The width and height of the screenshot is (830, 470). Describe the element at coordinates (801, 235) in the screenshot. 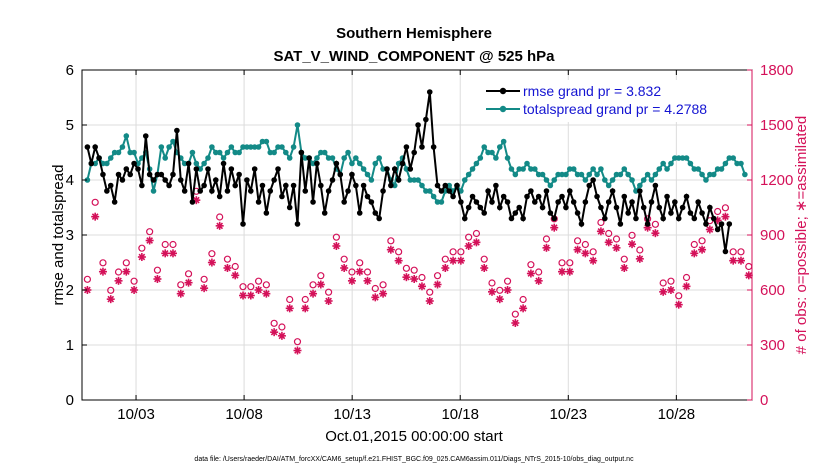

I see `y2-axis-label: # of obs: o=possible; ∗=assimilated` at that location.